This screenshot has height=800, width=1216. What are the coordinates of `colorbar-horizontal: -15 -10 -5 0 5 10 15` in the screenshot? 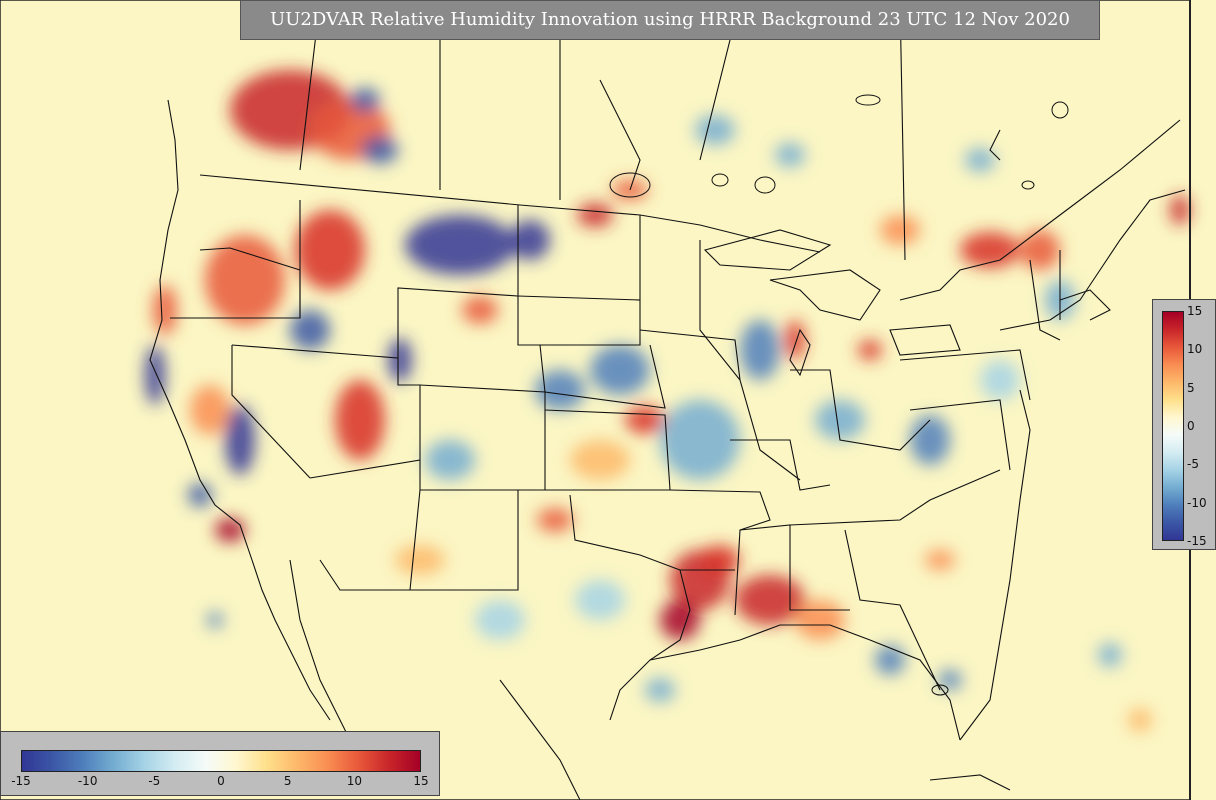 It's located at (220, 763).